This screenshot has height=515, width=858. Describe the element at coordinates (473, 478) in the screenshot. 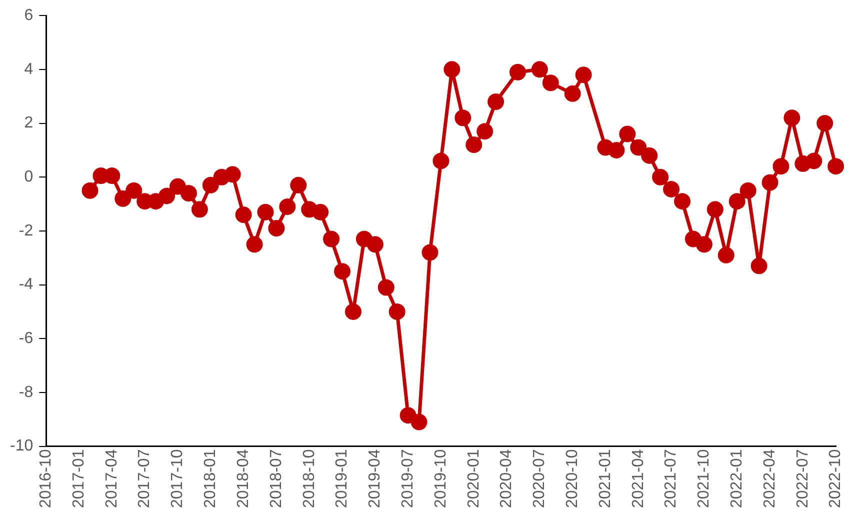

I see `x-tick-label: 2020-01` at that location.